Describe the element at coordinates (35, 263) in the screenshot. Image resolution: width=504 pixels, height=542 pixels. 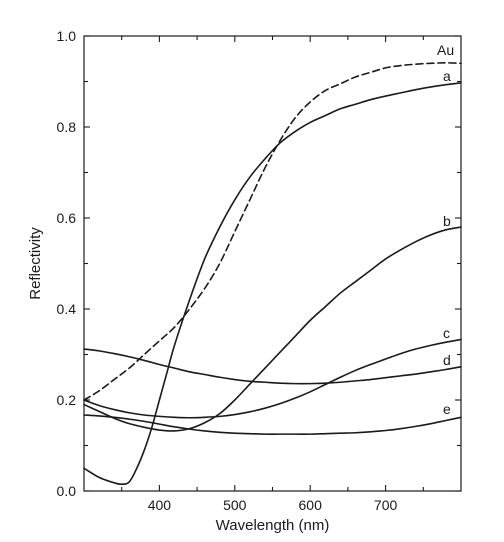
I see `y-axis-label: Reflectivity` at that location.